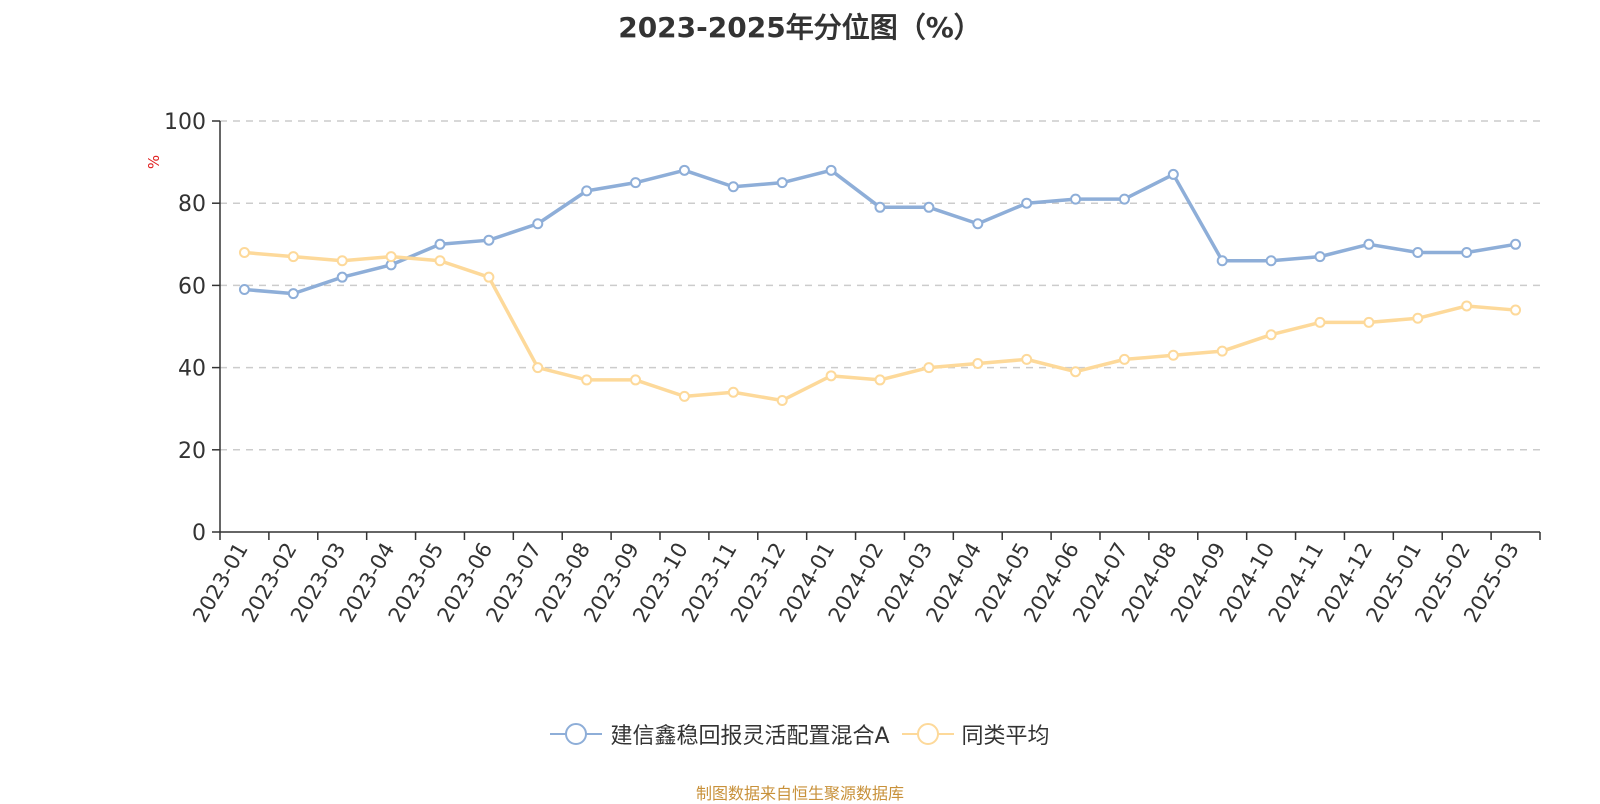 Image resolution: width=1600 pixels, height=804 pixels. What do you see at coordinates (154, 162) in the screenshot?
I see `y-axis-unit-label: %` at bounding box center [154, 162].